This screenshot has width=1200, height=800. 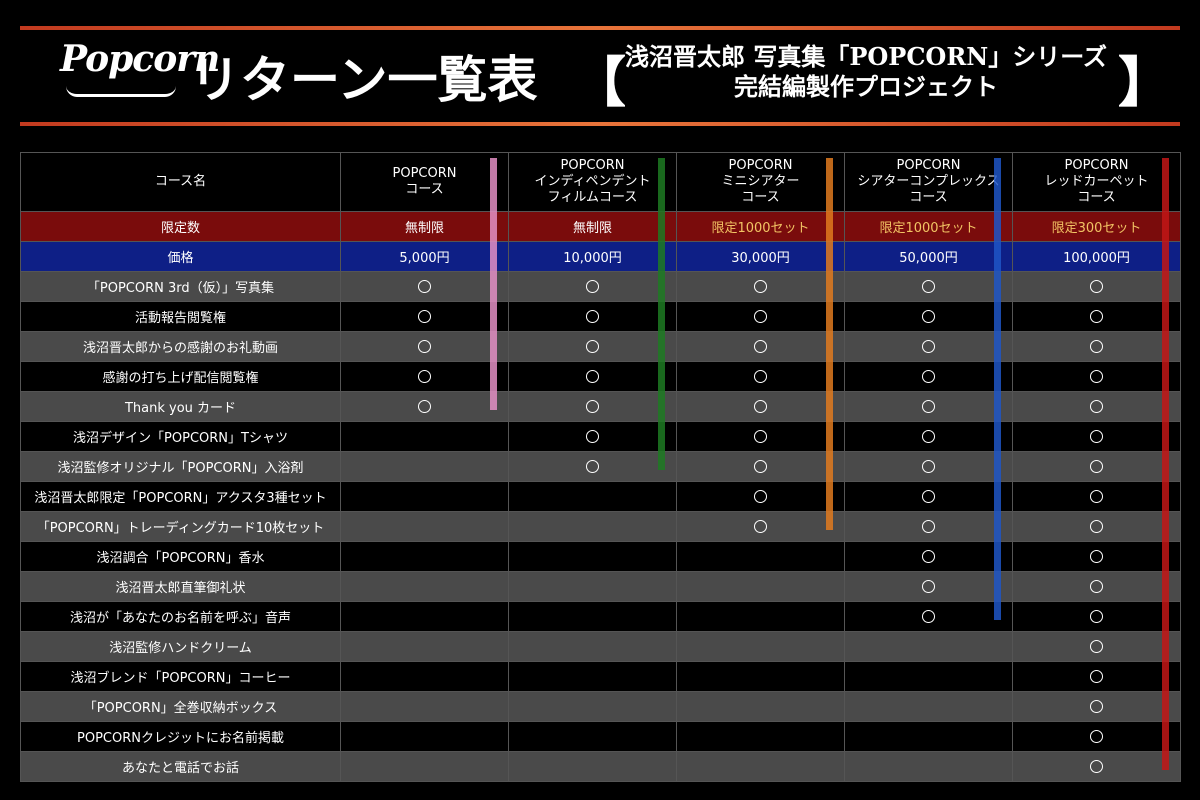 I want to click on course-header-1: POPCORN インディペンデント フィルムコース, so click(x=592, y=182).